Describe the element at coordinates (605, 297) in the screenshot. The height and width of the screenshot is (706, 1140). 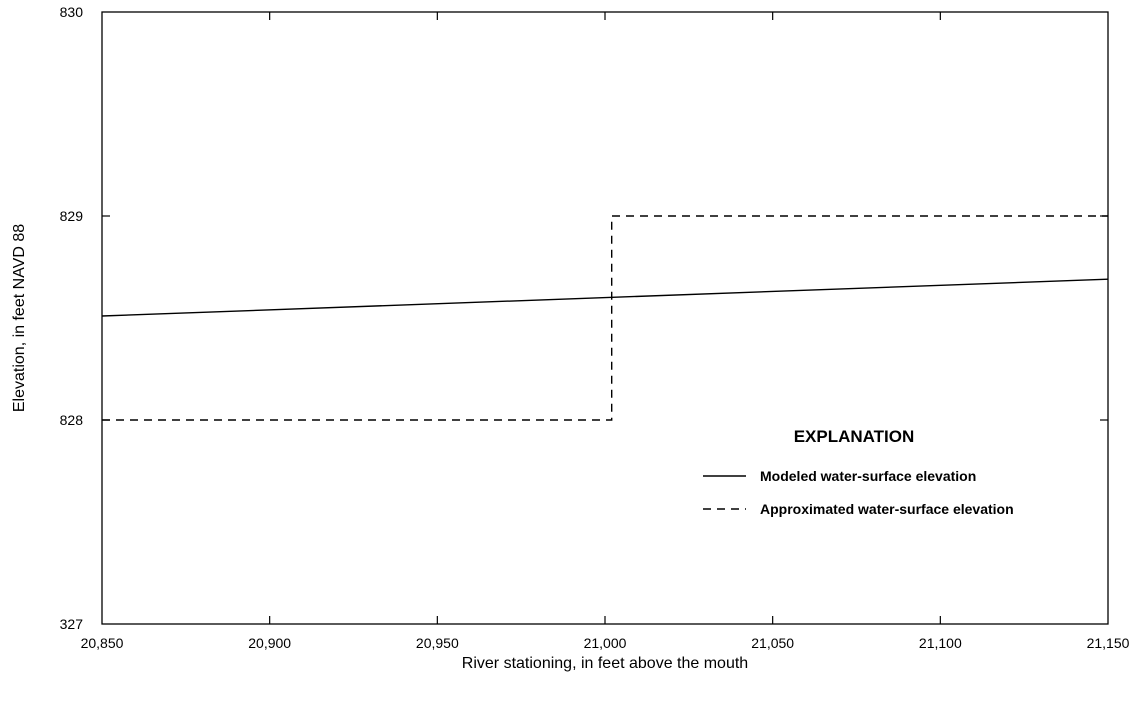
I see `series-modeled-line` at that location.